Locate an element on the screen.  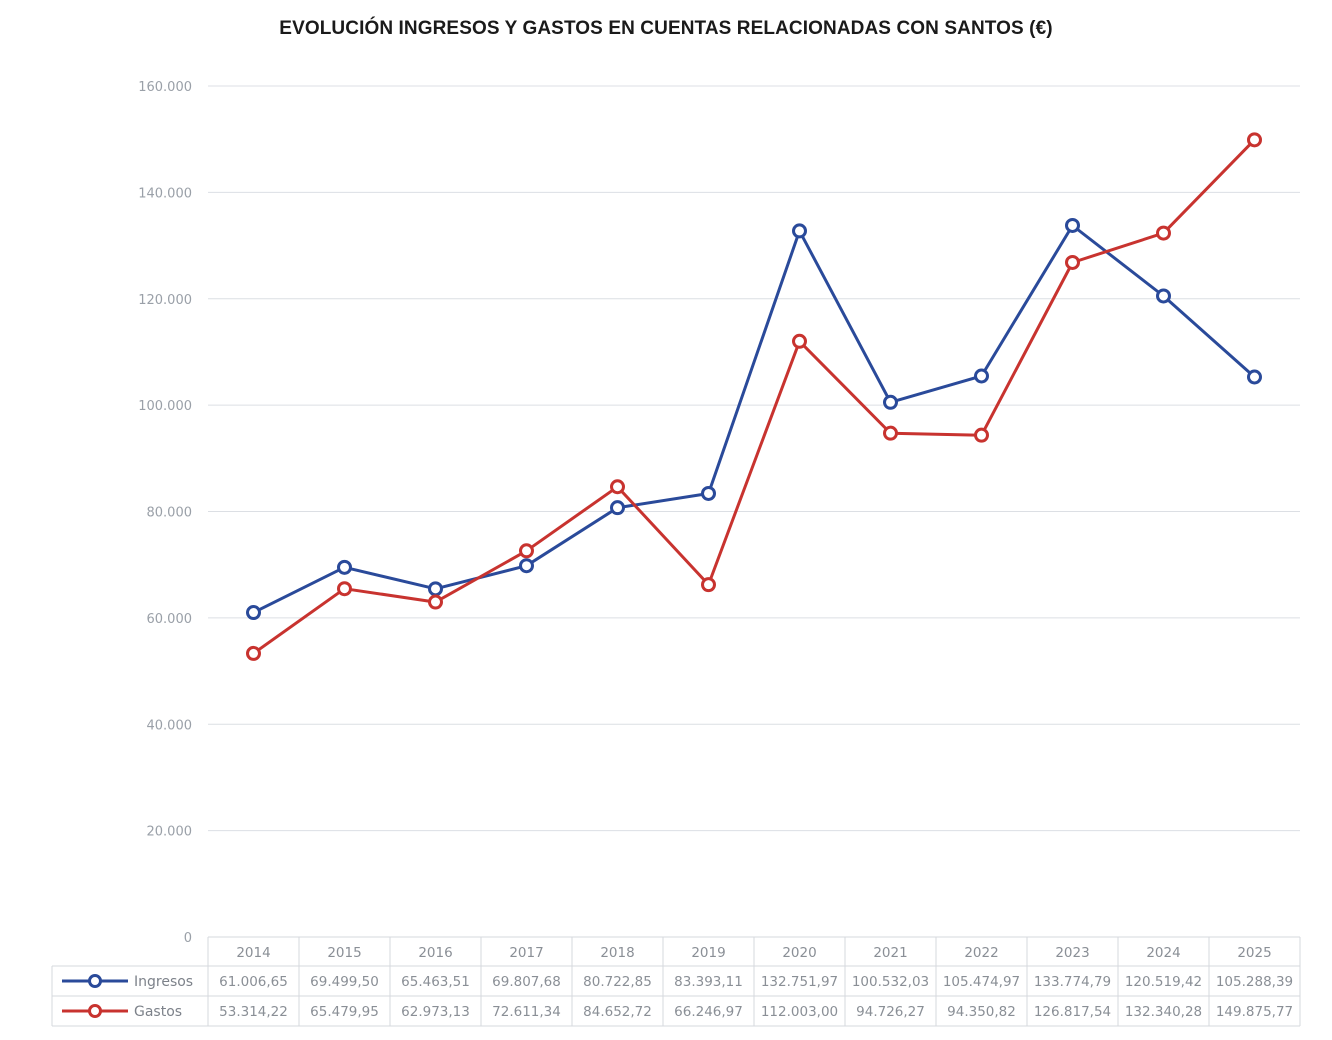
legend-label: Ingresos is located at coordinates (163, 982).